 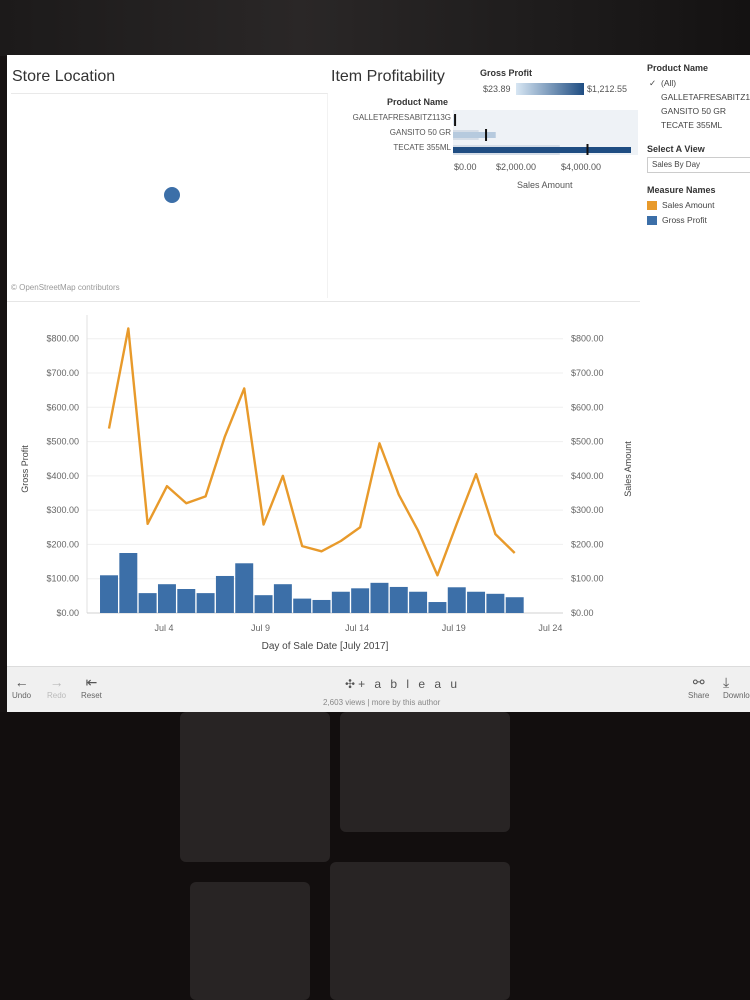 What do you see at coordinates (684, 220) in the screenshot?
I see `legend-label: Gross Profit` at bounding box center [684, 220].